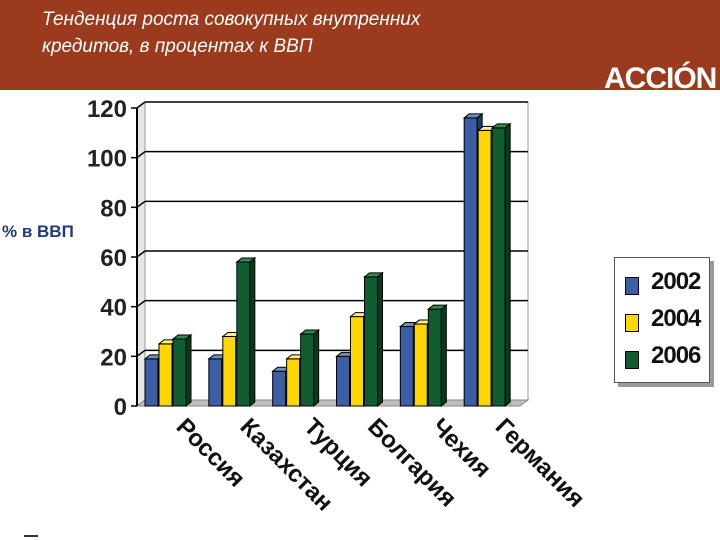  I want to click on y-tick-label: 100, so click(107, 159).